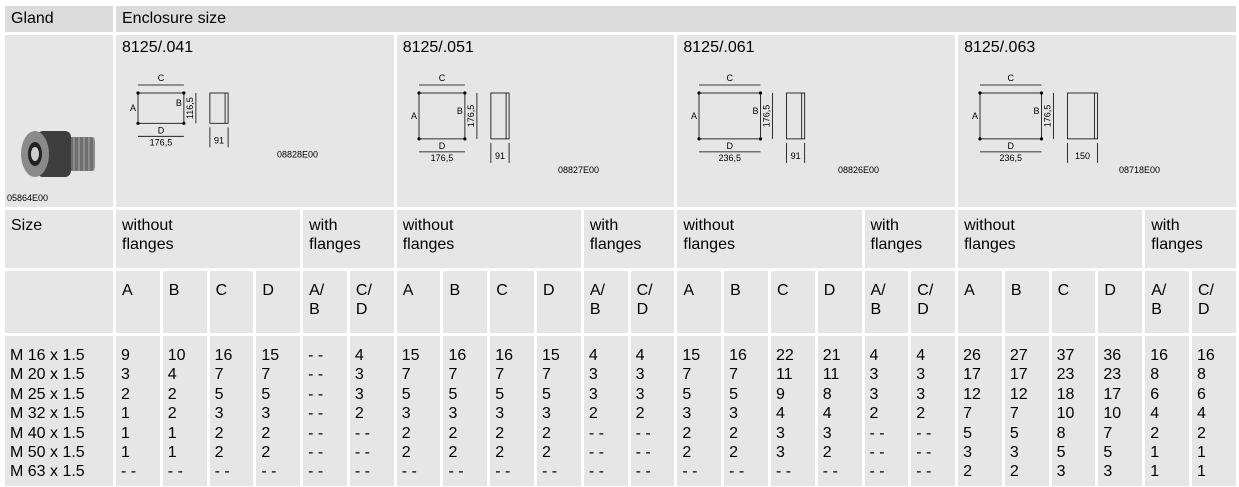 The height and width of the screenshot is (487, 1239). I want to click on dim-value: 176,5, so click(161, 142).